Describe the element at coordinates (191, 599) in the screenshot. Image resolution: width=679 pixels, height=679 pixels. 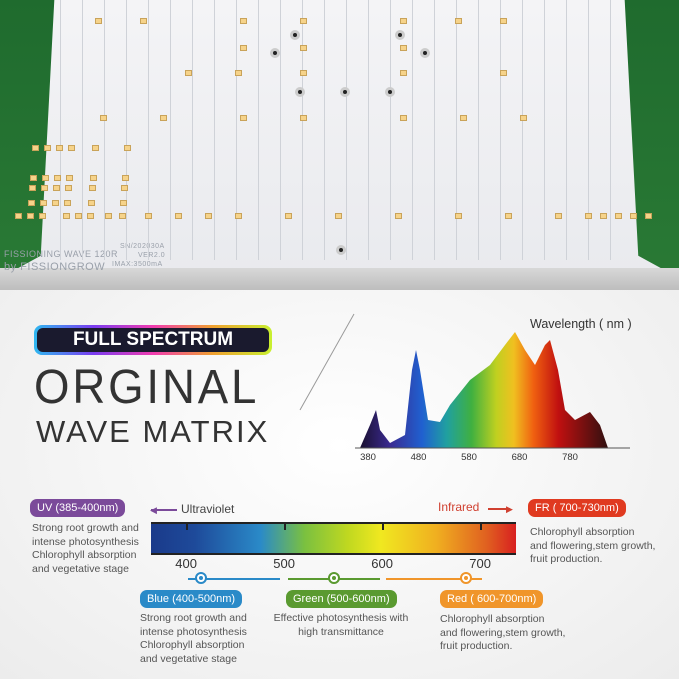
I see `blue-band-badge: Blue (400-500nm)` at that location.